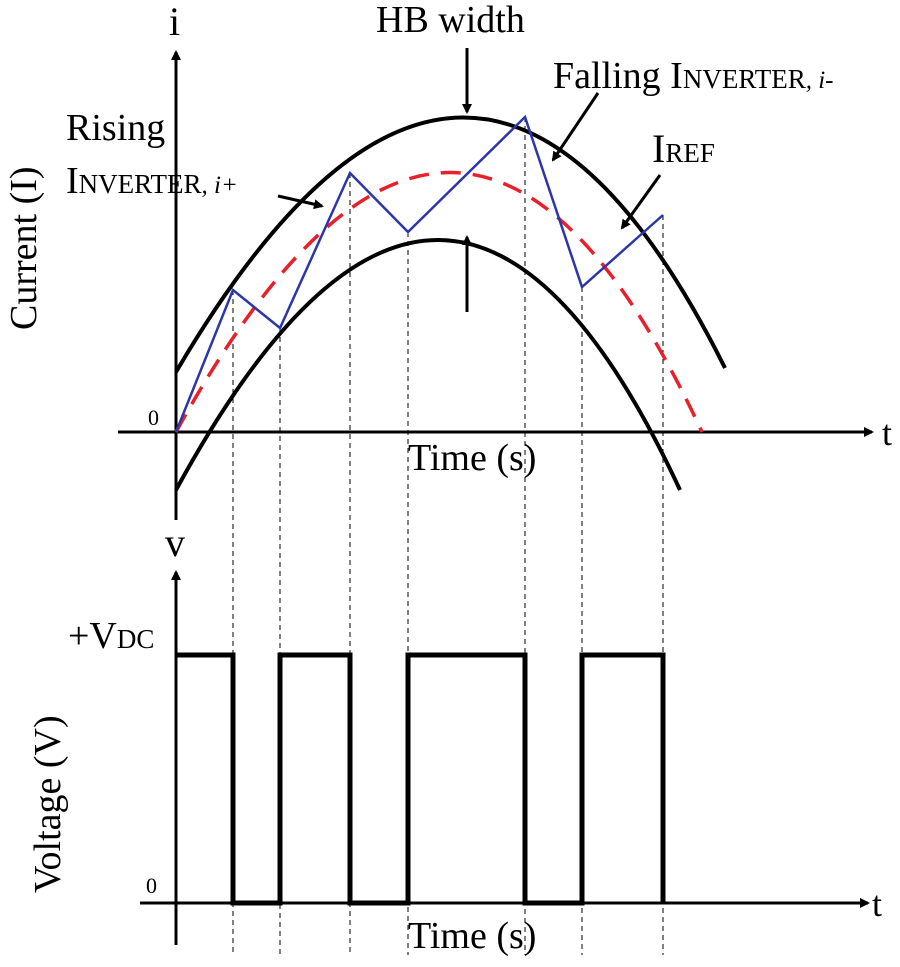 The width and height of the screenshot is (900, 967). I want to click on current-axis-symbol: i, so click(174, 22).